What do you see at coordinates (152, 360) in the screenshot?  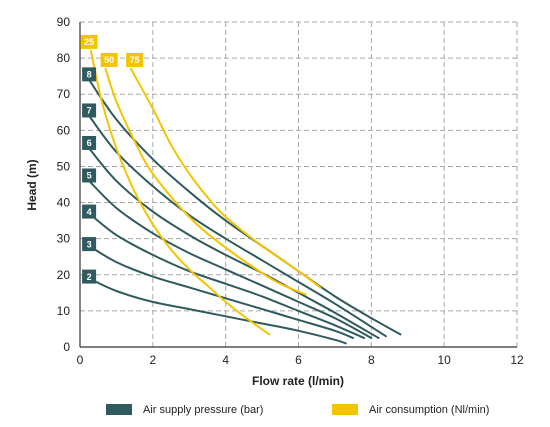 I see `x-tick-label: 2` at bounding box center [152, 360].